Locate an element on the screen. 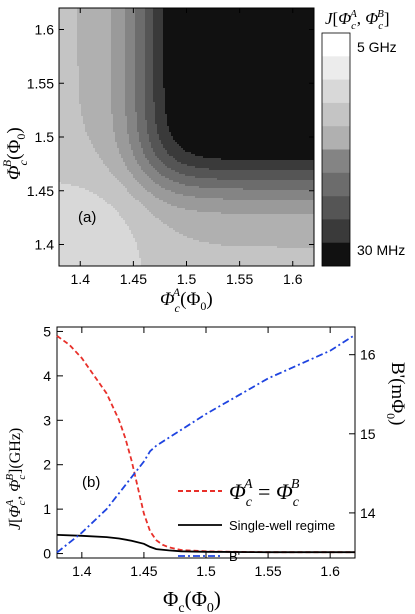 This screenshot has height=614, width=415. y-tick-label-a: 1.5 is located at coordinates (45, 137).